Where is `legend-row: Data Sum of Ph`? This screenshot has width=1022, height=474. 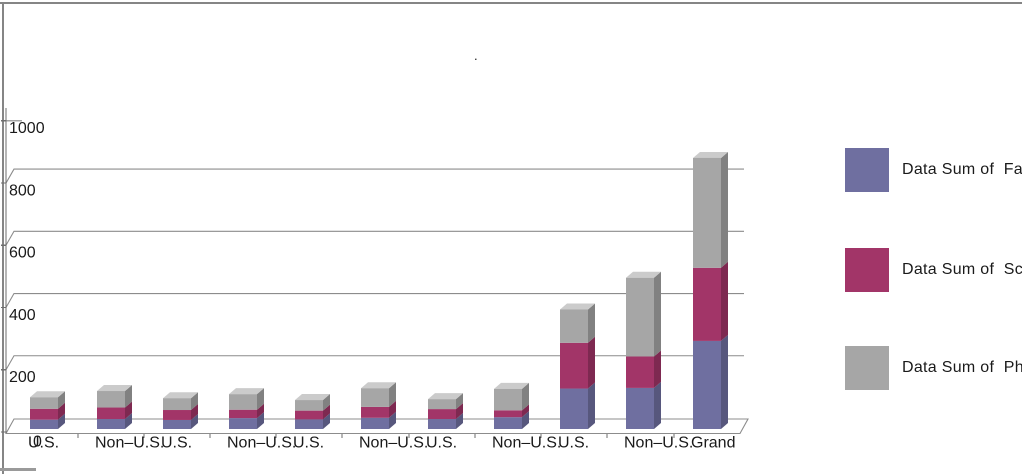
legend-row: Data Sum of Ph is located at coordinates (933, 368).